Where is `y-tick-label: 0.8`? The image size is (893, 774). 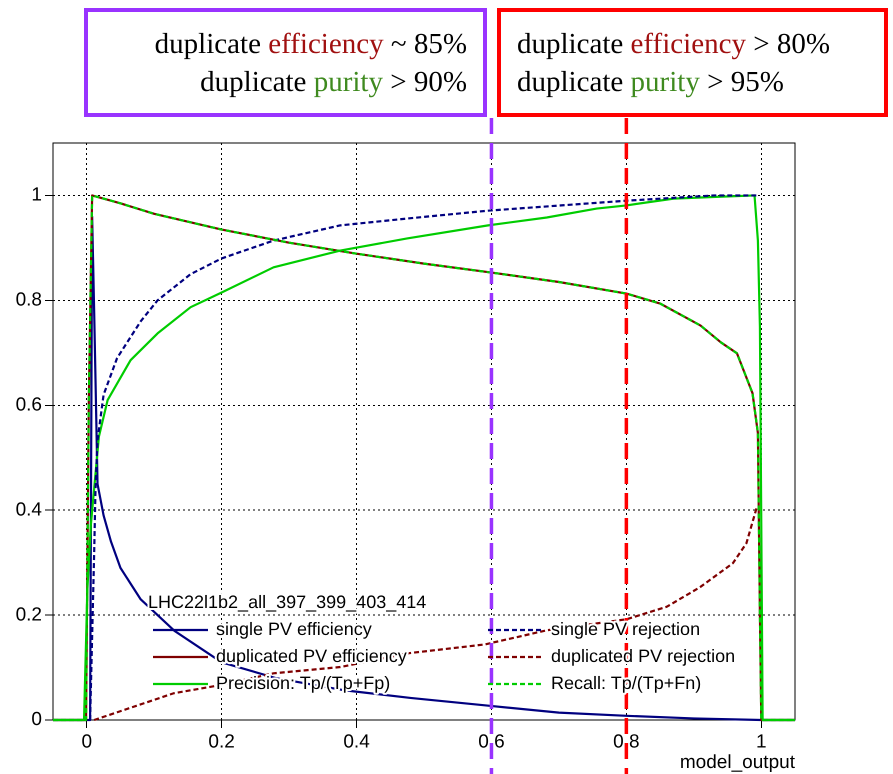 y-tick-label: 0.8 is located at coordinates (29, 300).